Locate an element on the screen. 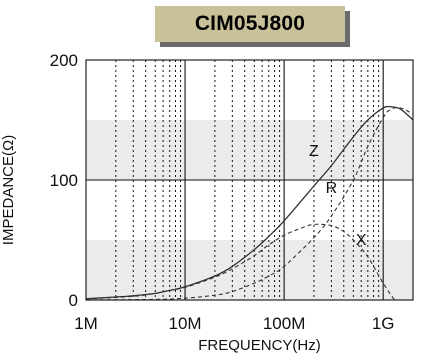  y-axis-label: IMPEDANCE(Ω) is located at coordinates (8, 190).